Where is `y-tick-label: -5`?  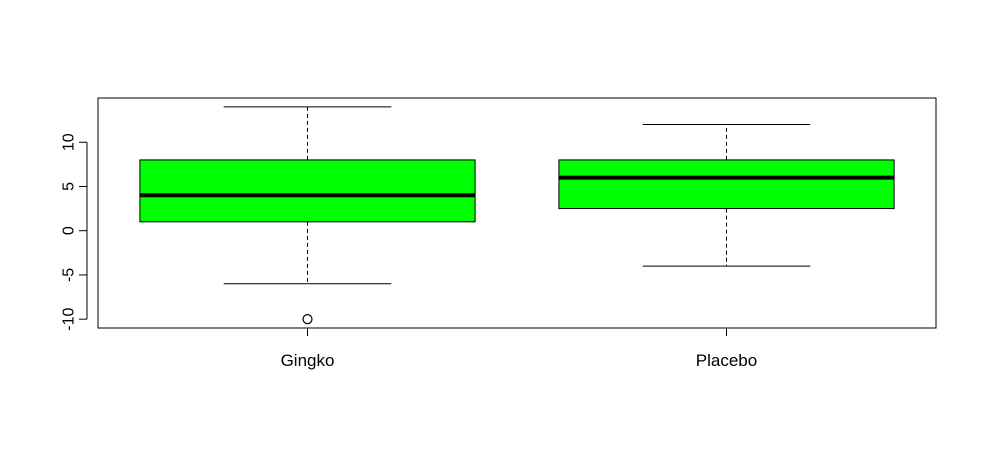
y-tick-label: -5 is located at coordinates (69, 275).